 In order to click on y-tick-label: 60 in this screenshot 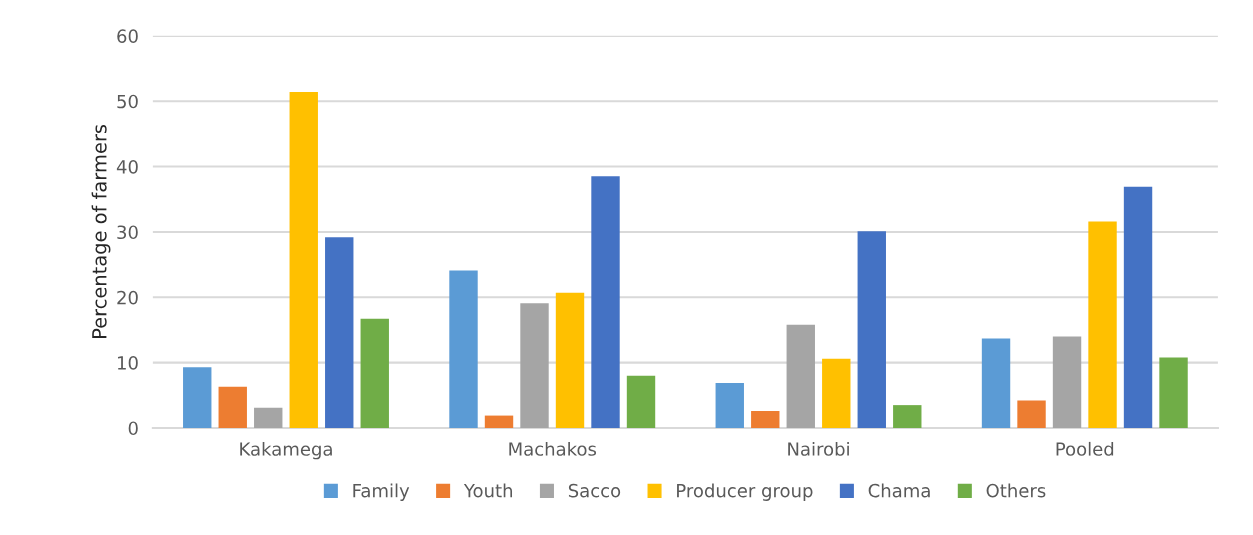, I will do `click(127, 36)`.